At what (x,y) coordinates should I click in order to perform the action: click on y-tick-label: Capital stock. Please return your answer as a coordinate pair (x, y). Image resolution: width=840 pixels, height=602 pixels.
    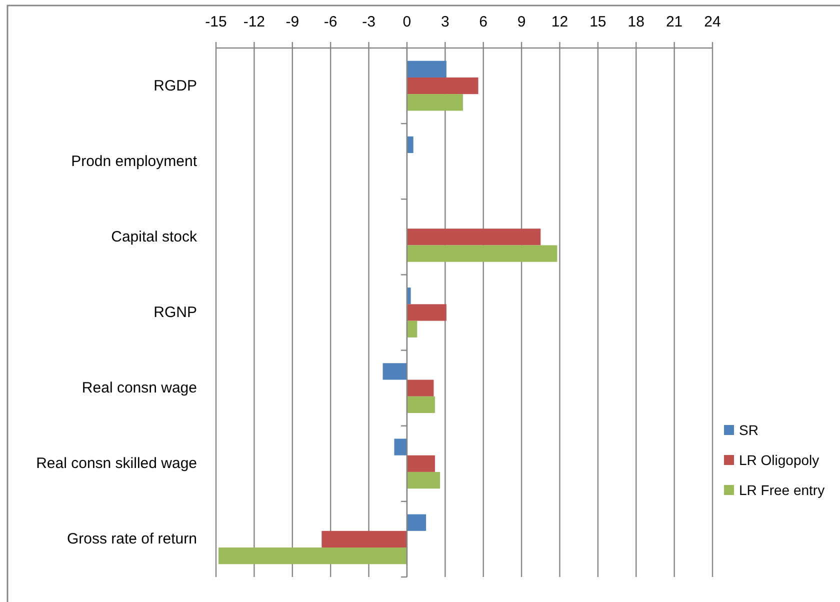
    Looking at the image, I should click on (154, 237).